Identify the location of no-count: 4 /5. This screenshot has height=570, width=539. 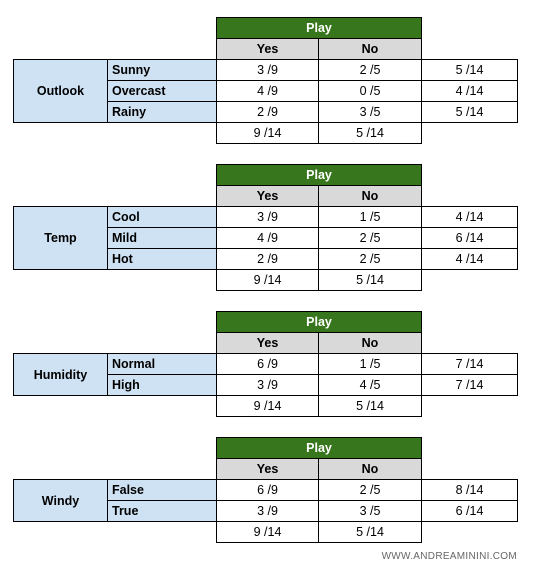
(370, 385).